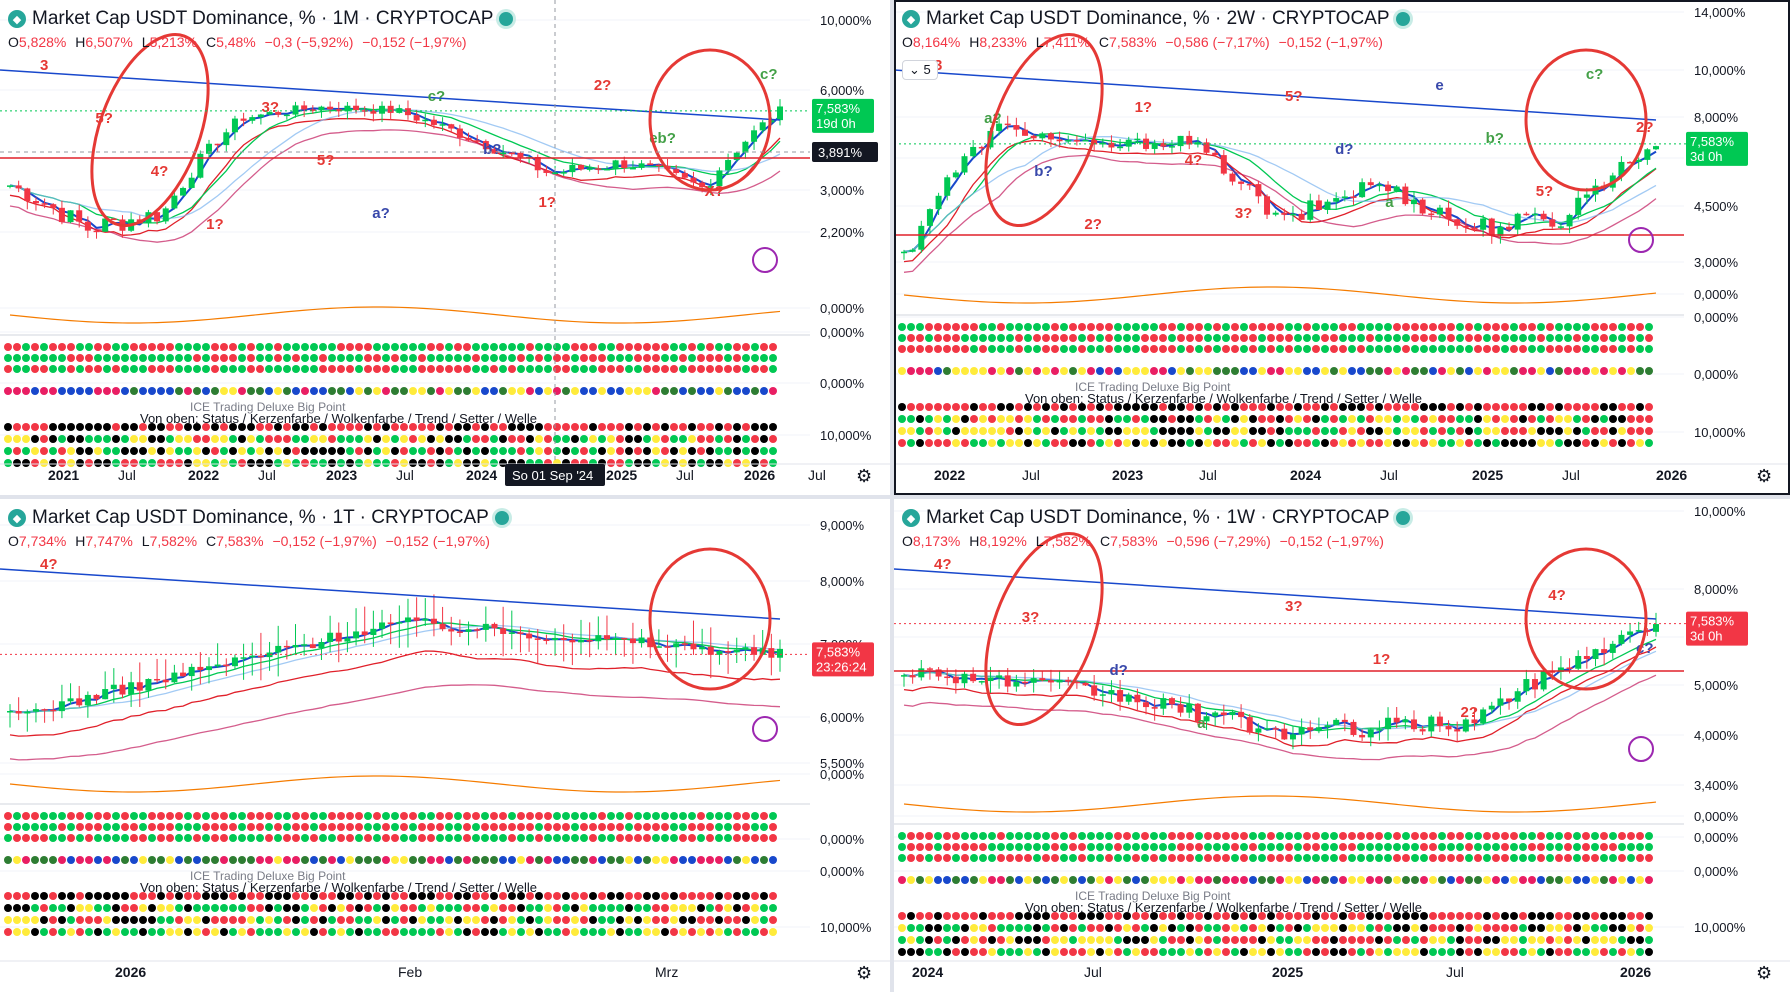  Describe the element at coordinates (203, 475) in the screenshot. I see `time-tick-label: 2022` at that location.